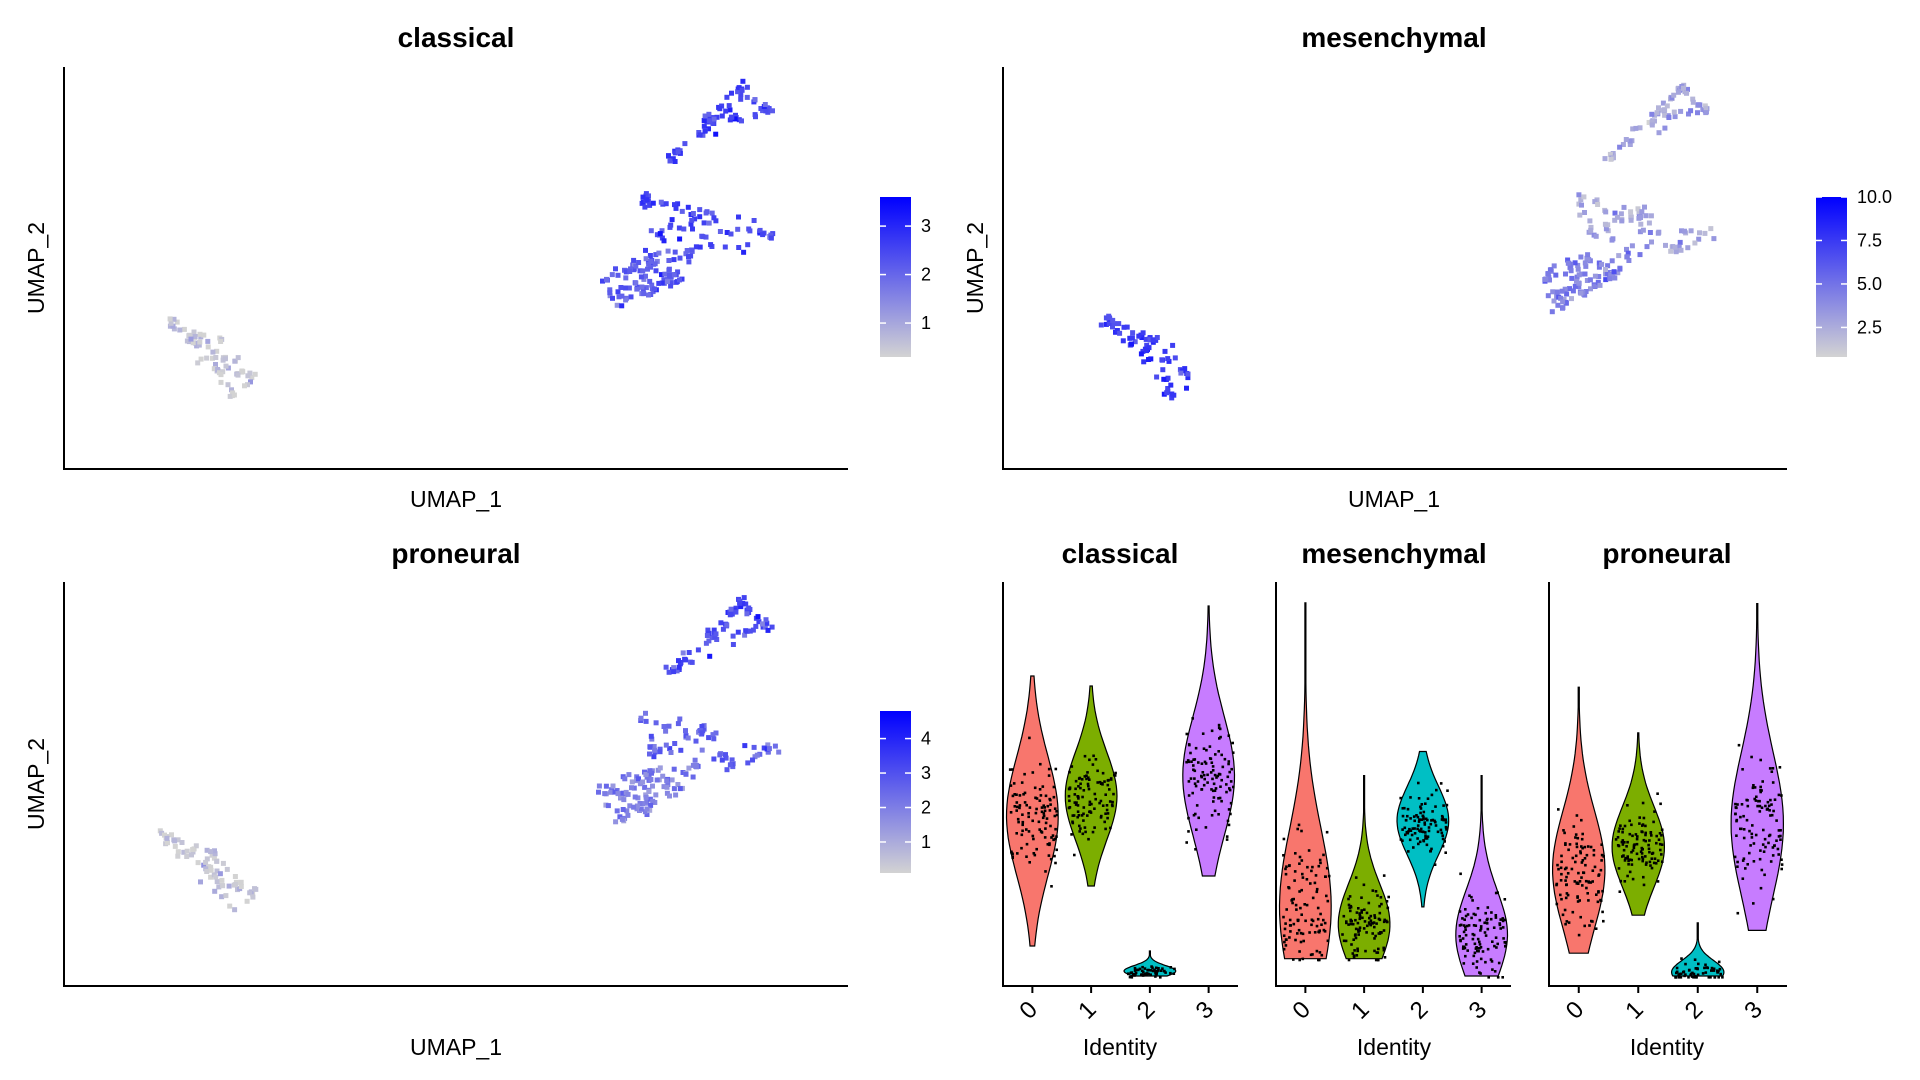 The image size is (1920, 1080). Describe the element at coordinates (36, 784) in the screenshot. I see `umap-ylabel-proneural: UMAP_2` at that location.